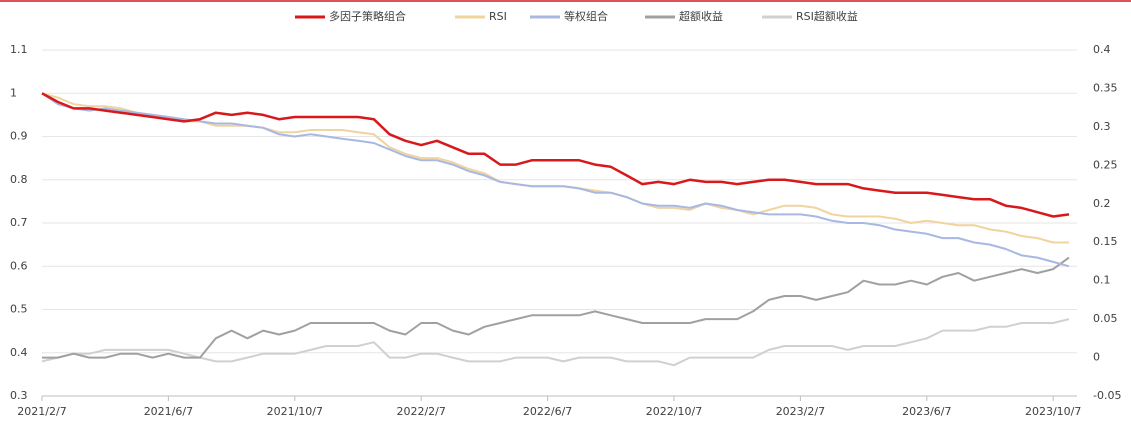 This screenshot has height=439, width=1131. Describe the element at coordinates (498, 16) in the screenshot. I see `legend-label: RSI` at that location.